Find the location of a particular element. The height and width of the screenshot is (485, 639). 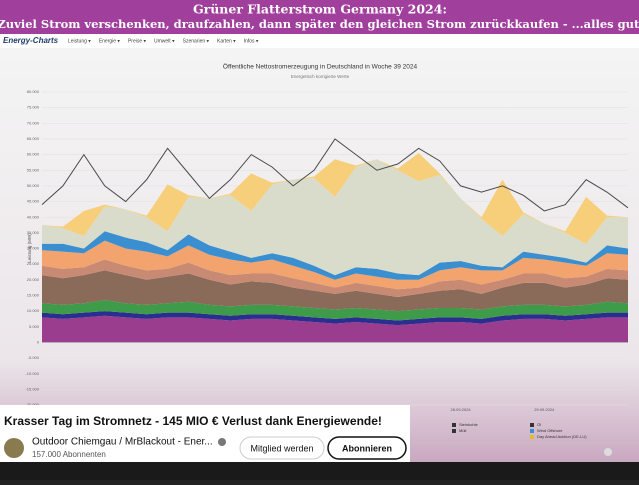

y-tick-label: 25.000 is located at coordinates (33, 263).